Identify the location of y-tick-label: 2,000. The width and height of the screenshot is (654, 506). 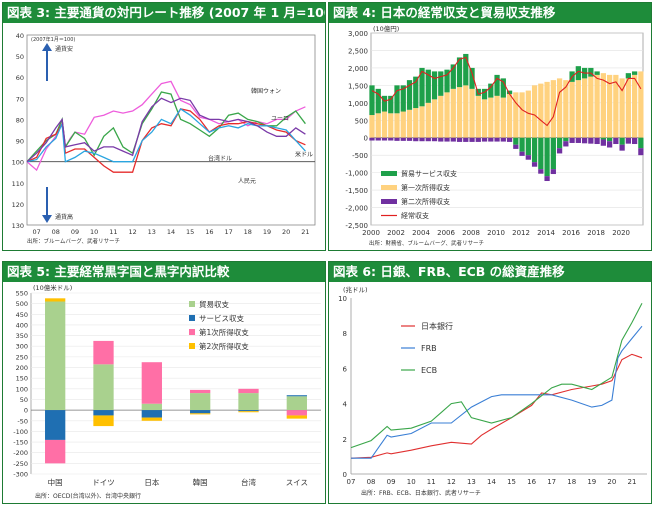
(358, 69).